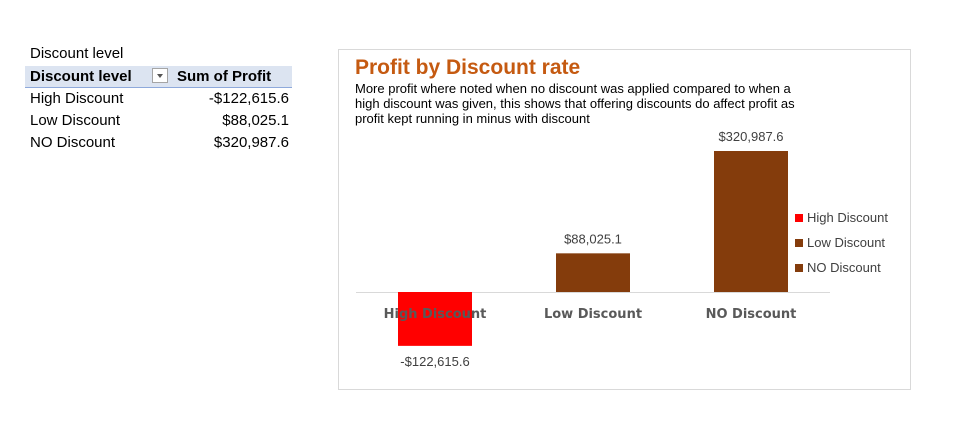 This screenshot has width=962, height=442. What do you see at coordinates (77, 53) in the screenshot?
I see `pivot-caption: Discount level` at bounding box center [77, 53].